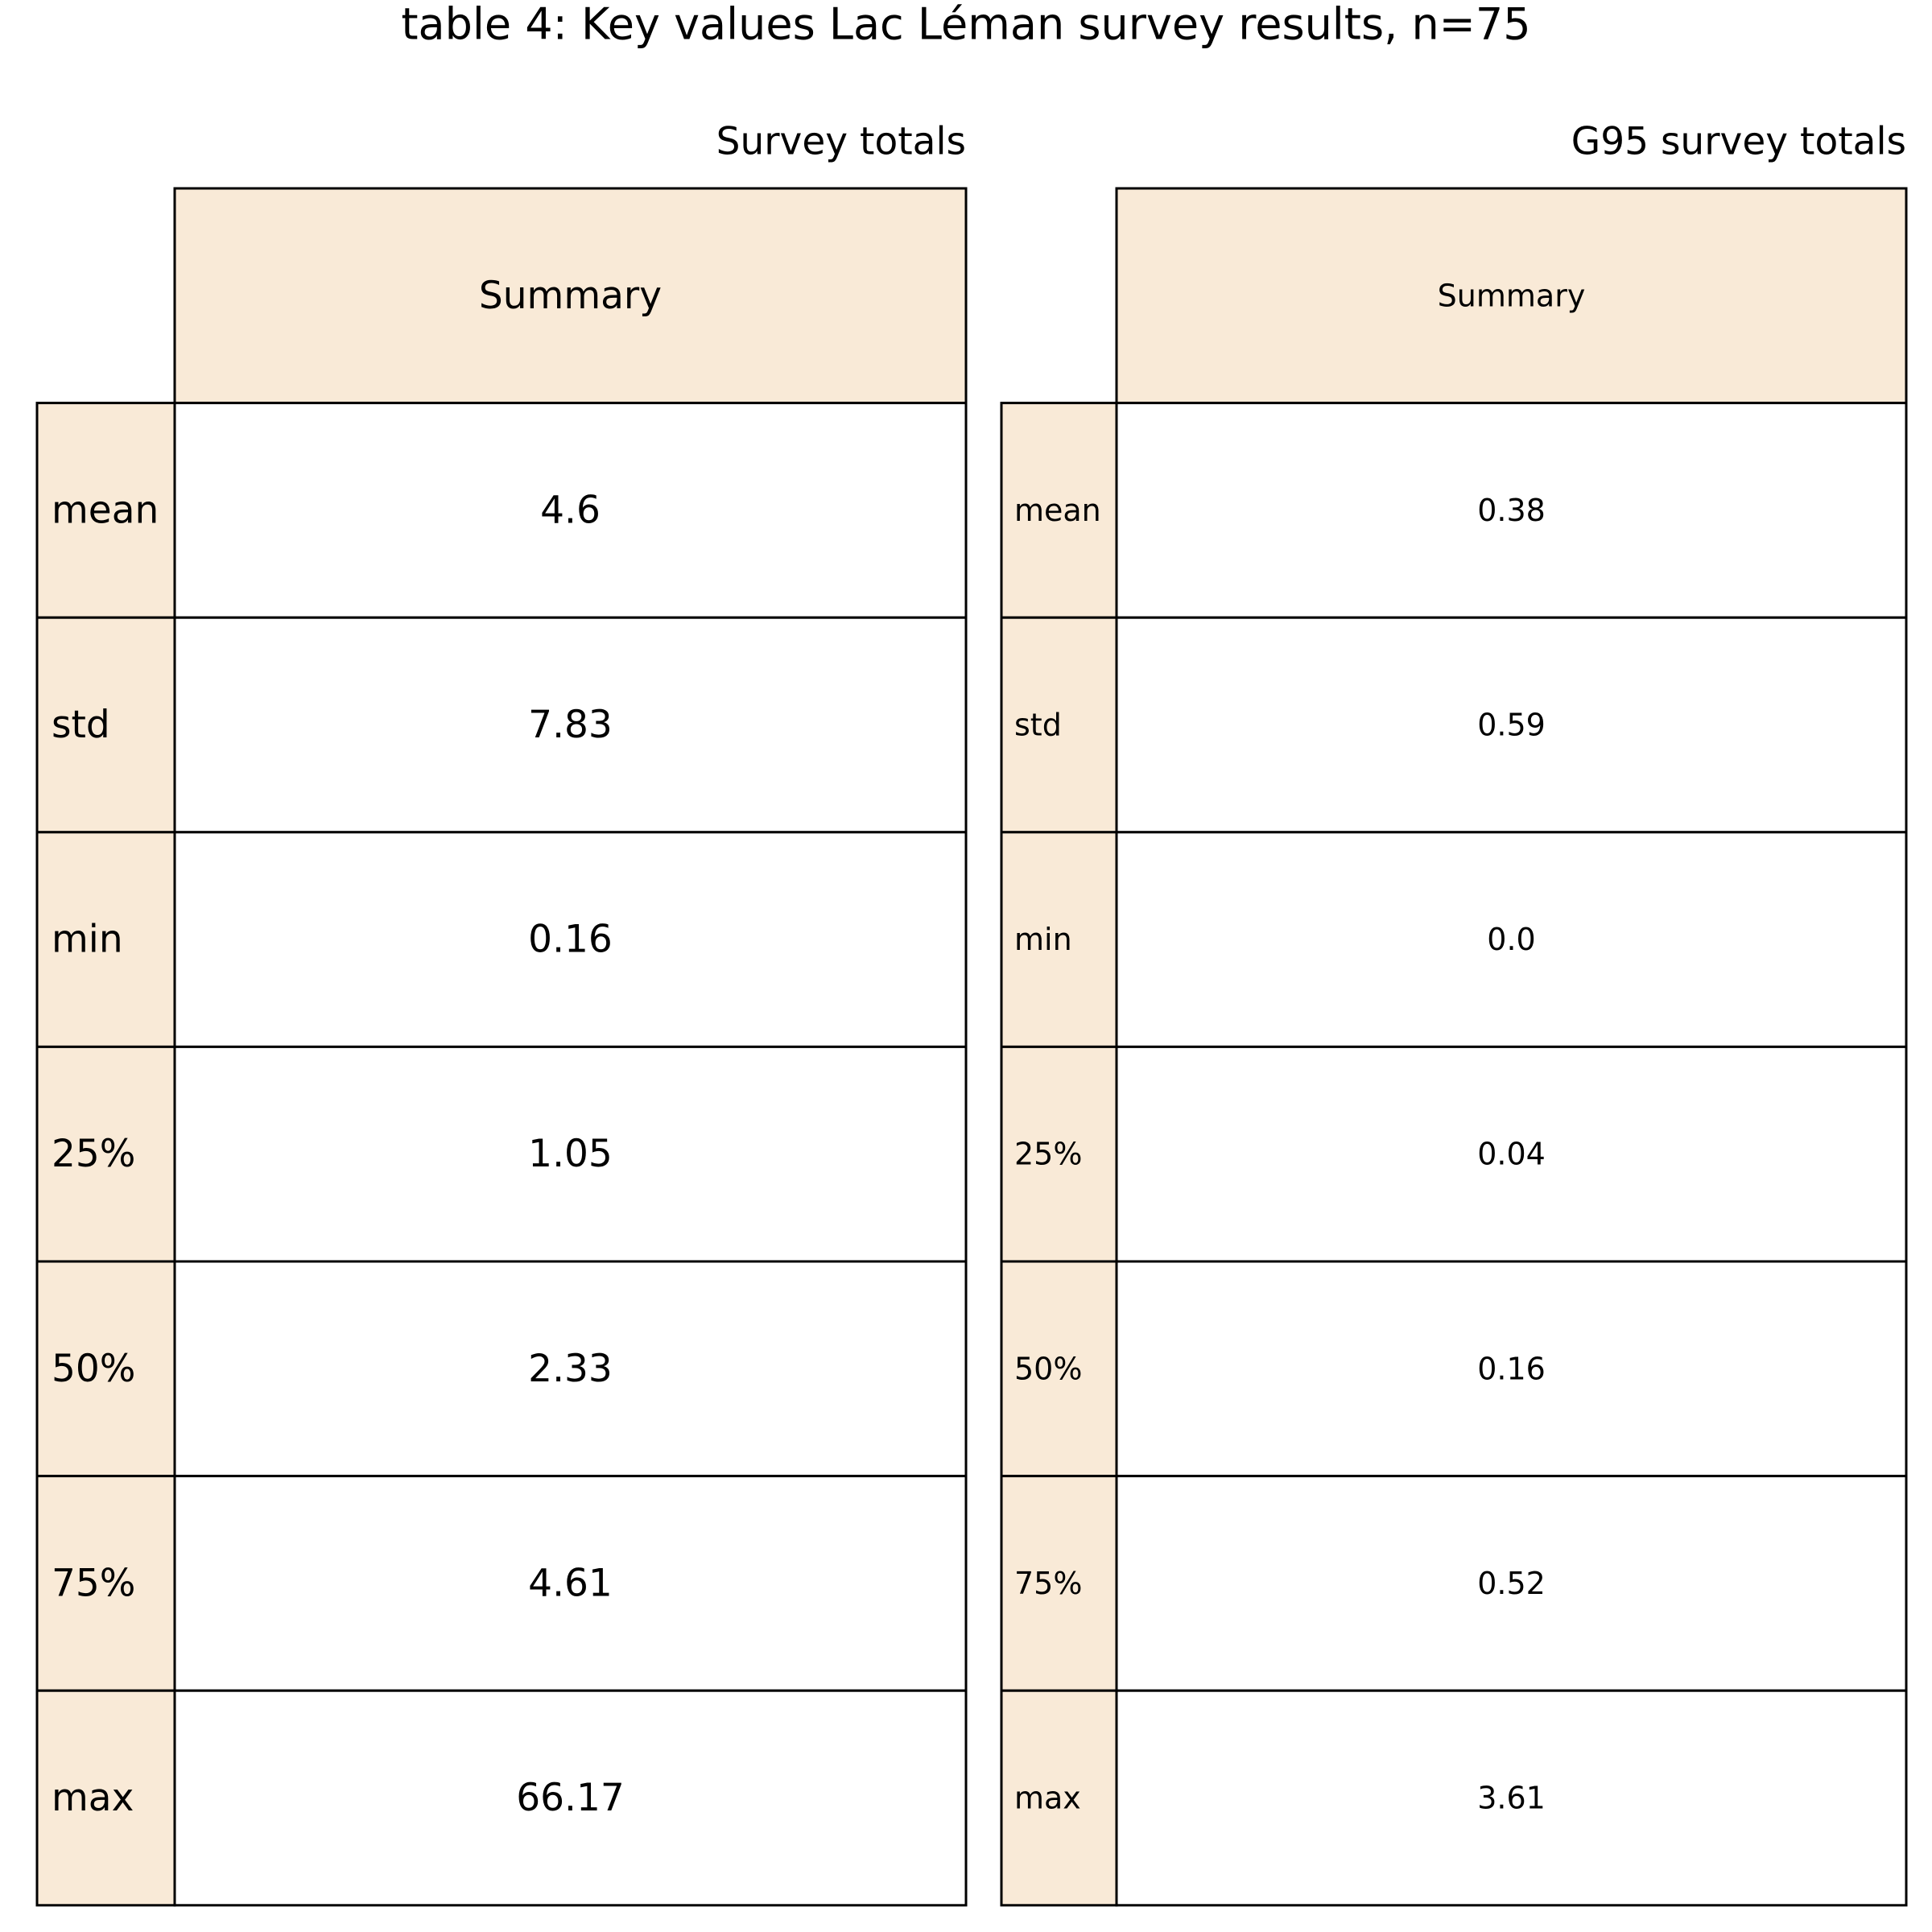  What do you see at coordinates (570, 1154) in the screenshot?
I see `cell-value: 1.05` at bounding box center [570, 1154].